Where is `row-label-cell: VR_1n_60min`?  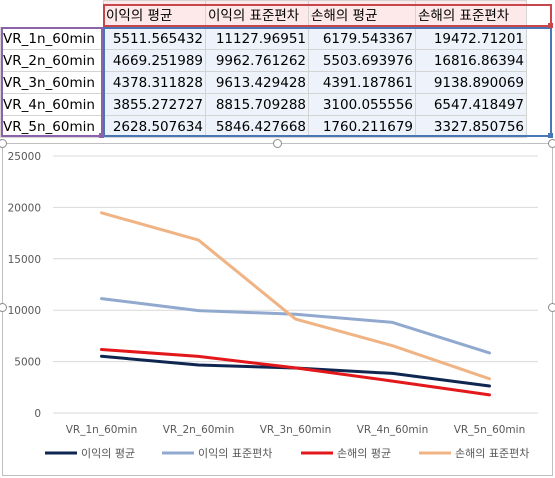 row-label-cell: VR_1n_60min is located at coordinates (52, 38).